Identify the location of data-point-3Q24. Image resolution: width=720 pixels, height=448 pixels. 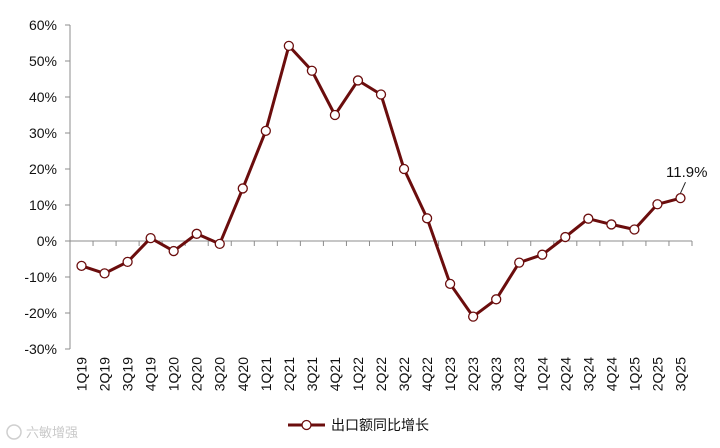
(588, 218).